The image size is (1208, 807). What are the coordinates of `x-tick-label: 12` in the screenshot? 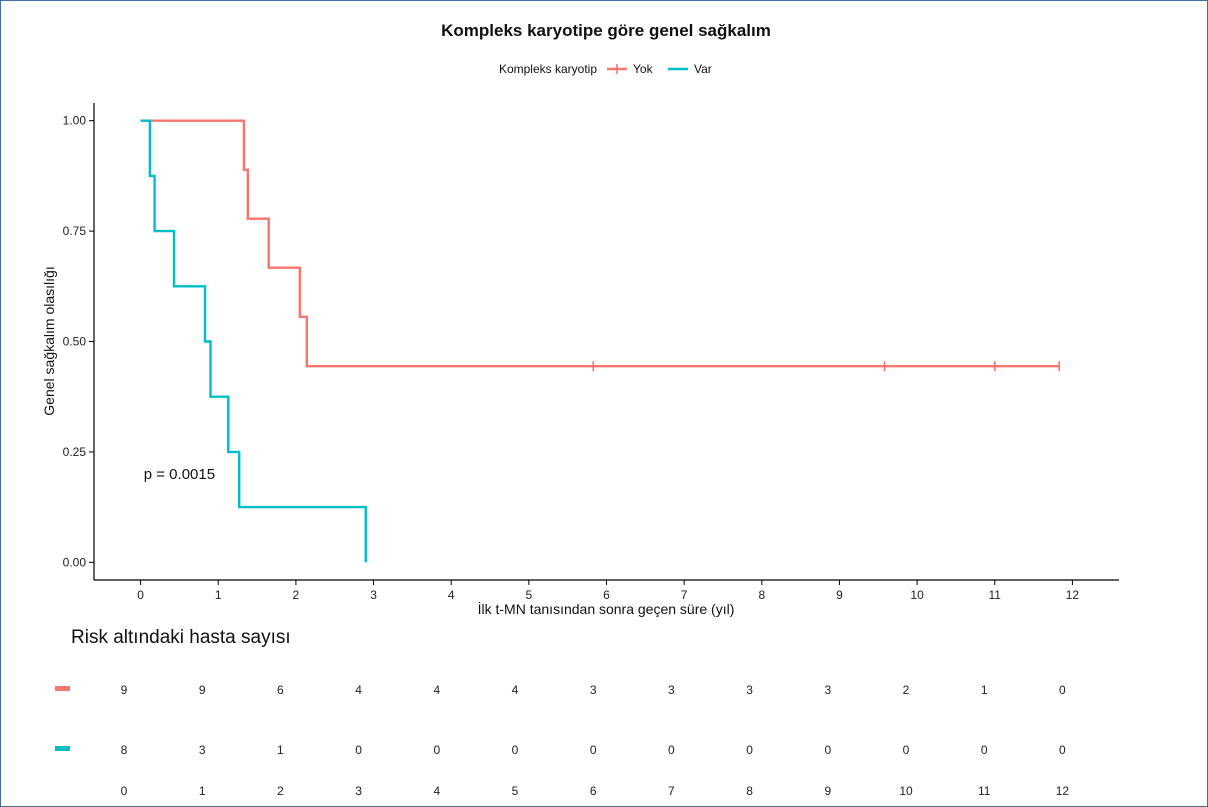 It's located at (1073, 595).